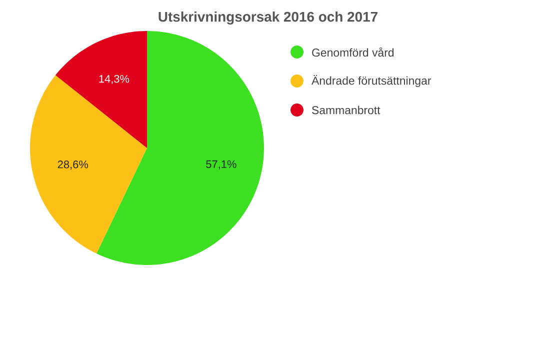  Describe the element at coordinates (73, 165) in the screenshot. I see `data-label: 28,6%` at that location.